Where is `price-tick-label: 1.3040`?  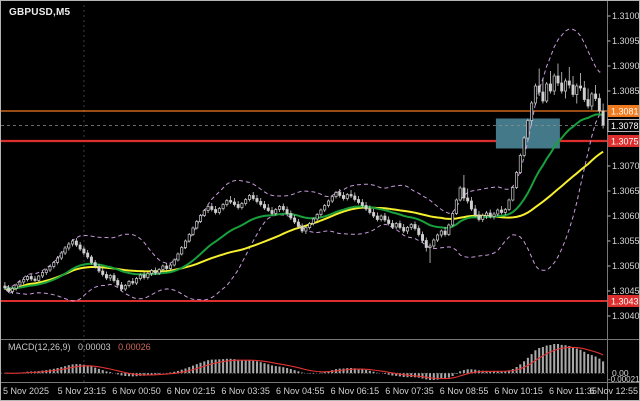 price-tick-label: 1.3040 is located at coordinates (626, 316).